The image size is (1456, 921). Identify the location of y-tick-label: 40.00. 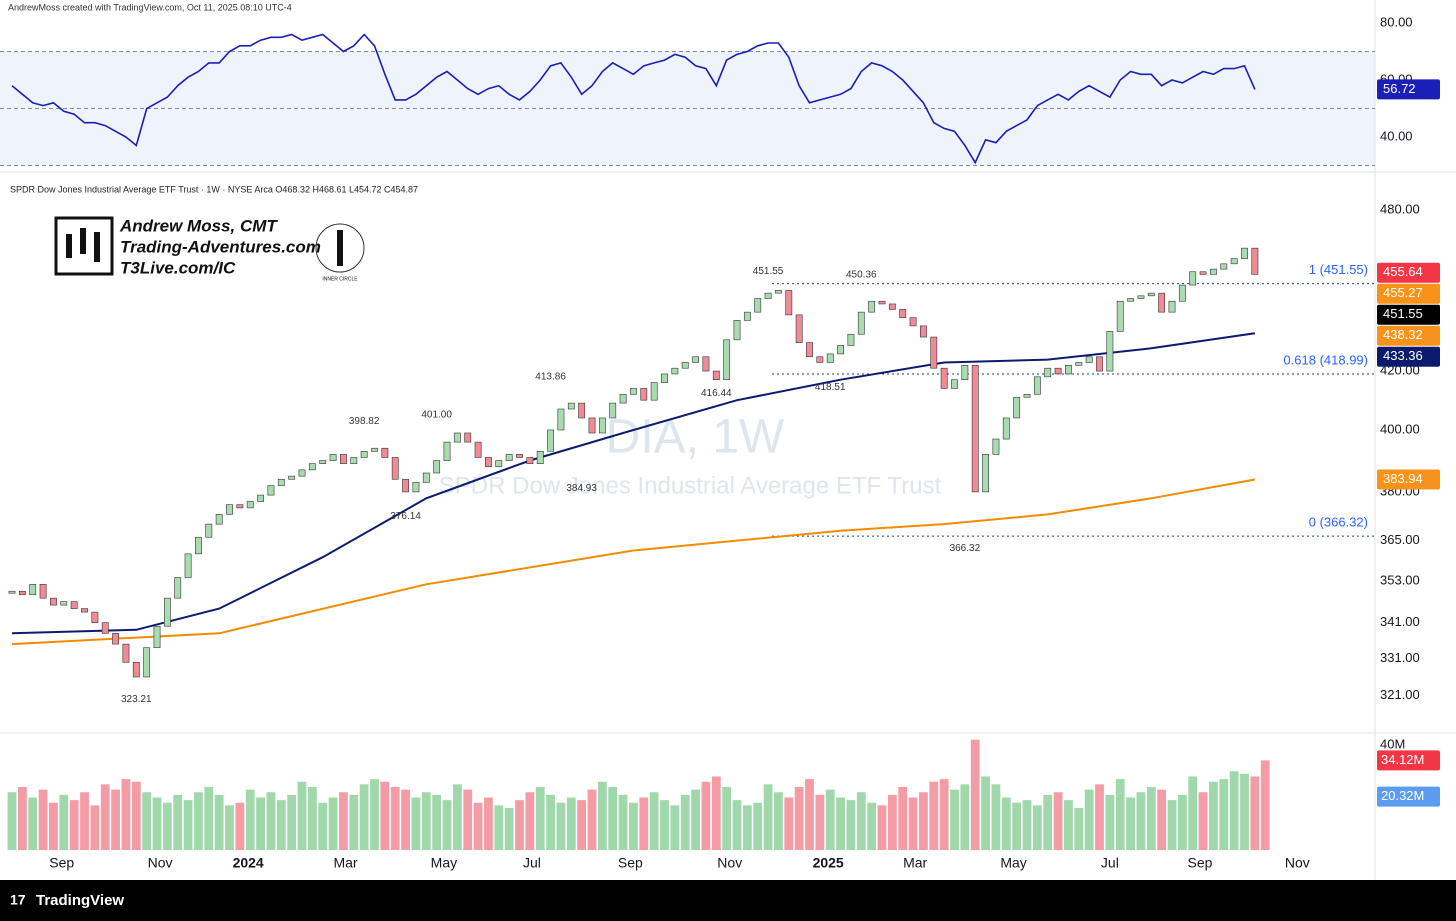
(1396, 135).